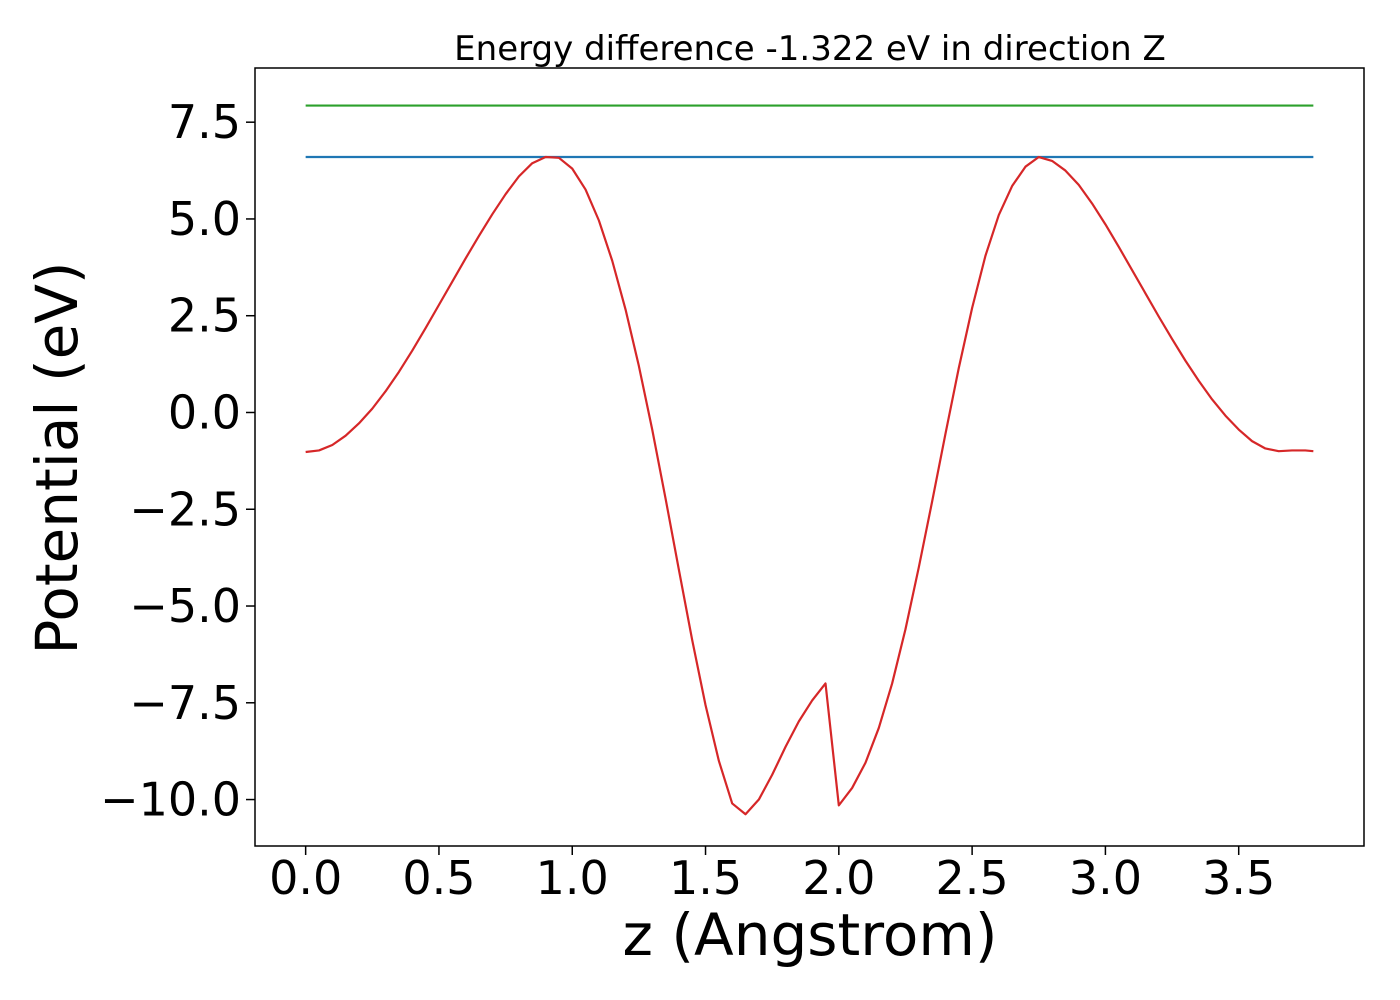  I want to click on y-axis-ticks: 7.5 5.0 2.5 0.0 −2.5 −5.0 −7.5 −10.0, so click(177, 461).